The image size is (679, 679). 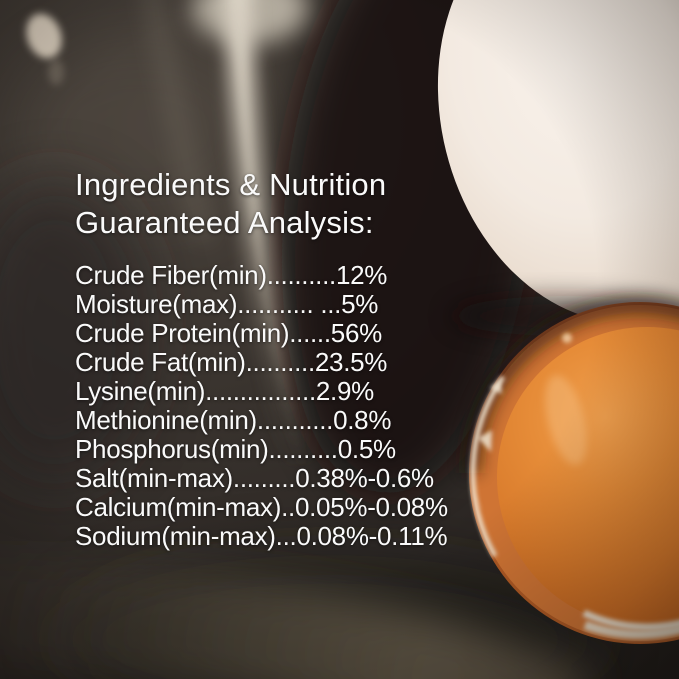 I want to click on analysis-row: Crude Protein(min)......56%, so click(x=261, y=333).